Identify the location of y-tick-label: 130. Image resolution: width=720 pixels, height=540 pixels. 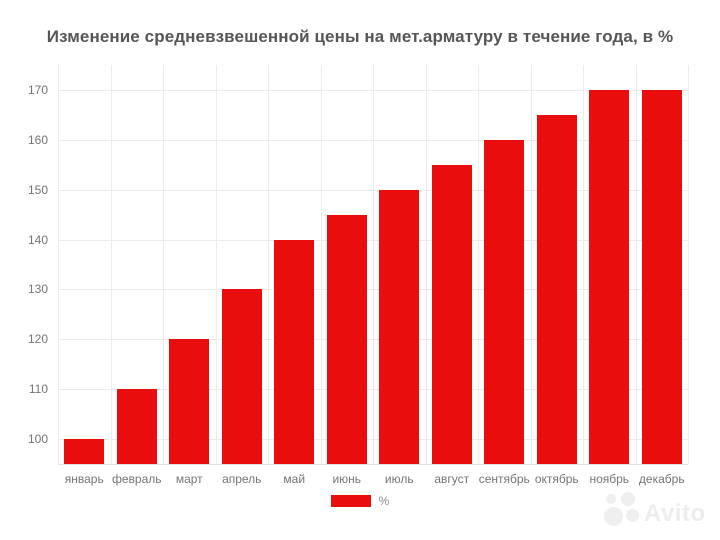
(37, 289).